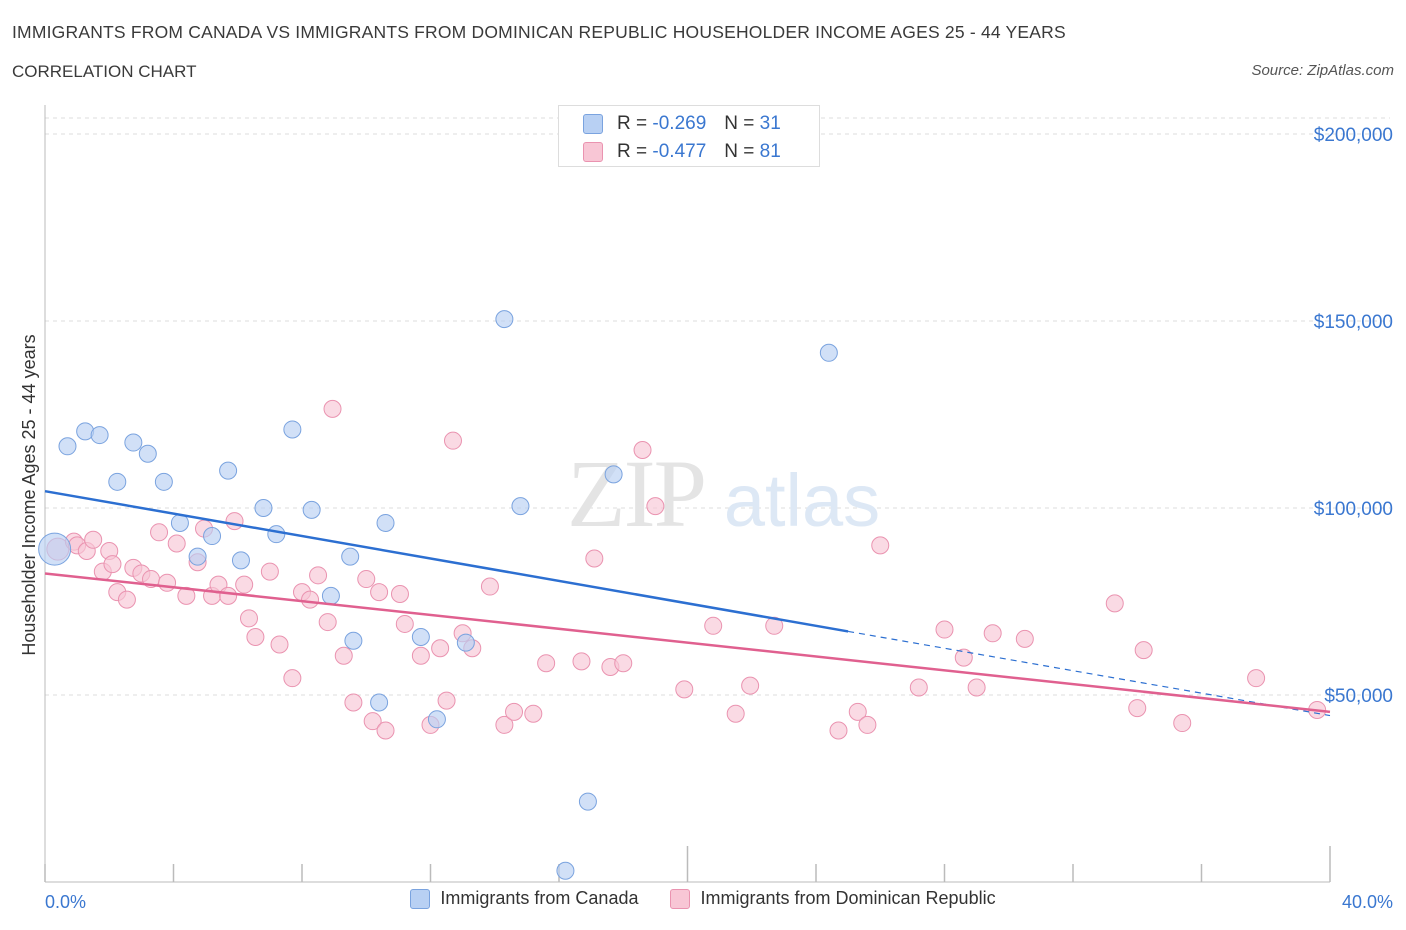  What do you see at coordinates (723, 493) in the screenshot?
I see `watermark: ZIP atlas` at bounding box center [723, 493].